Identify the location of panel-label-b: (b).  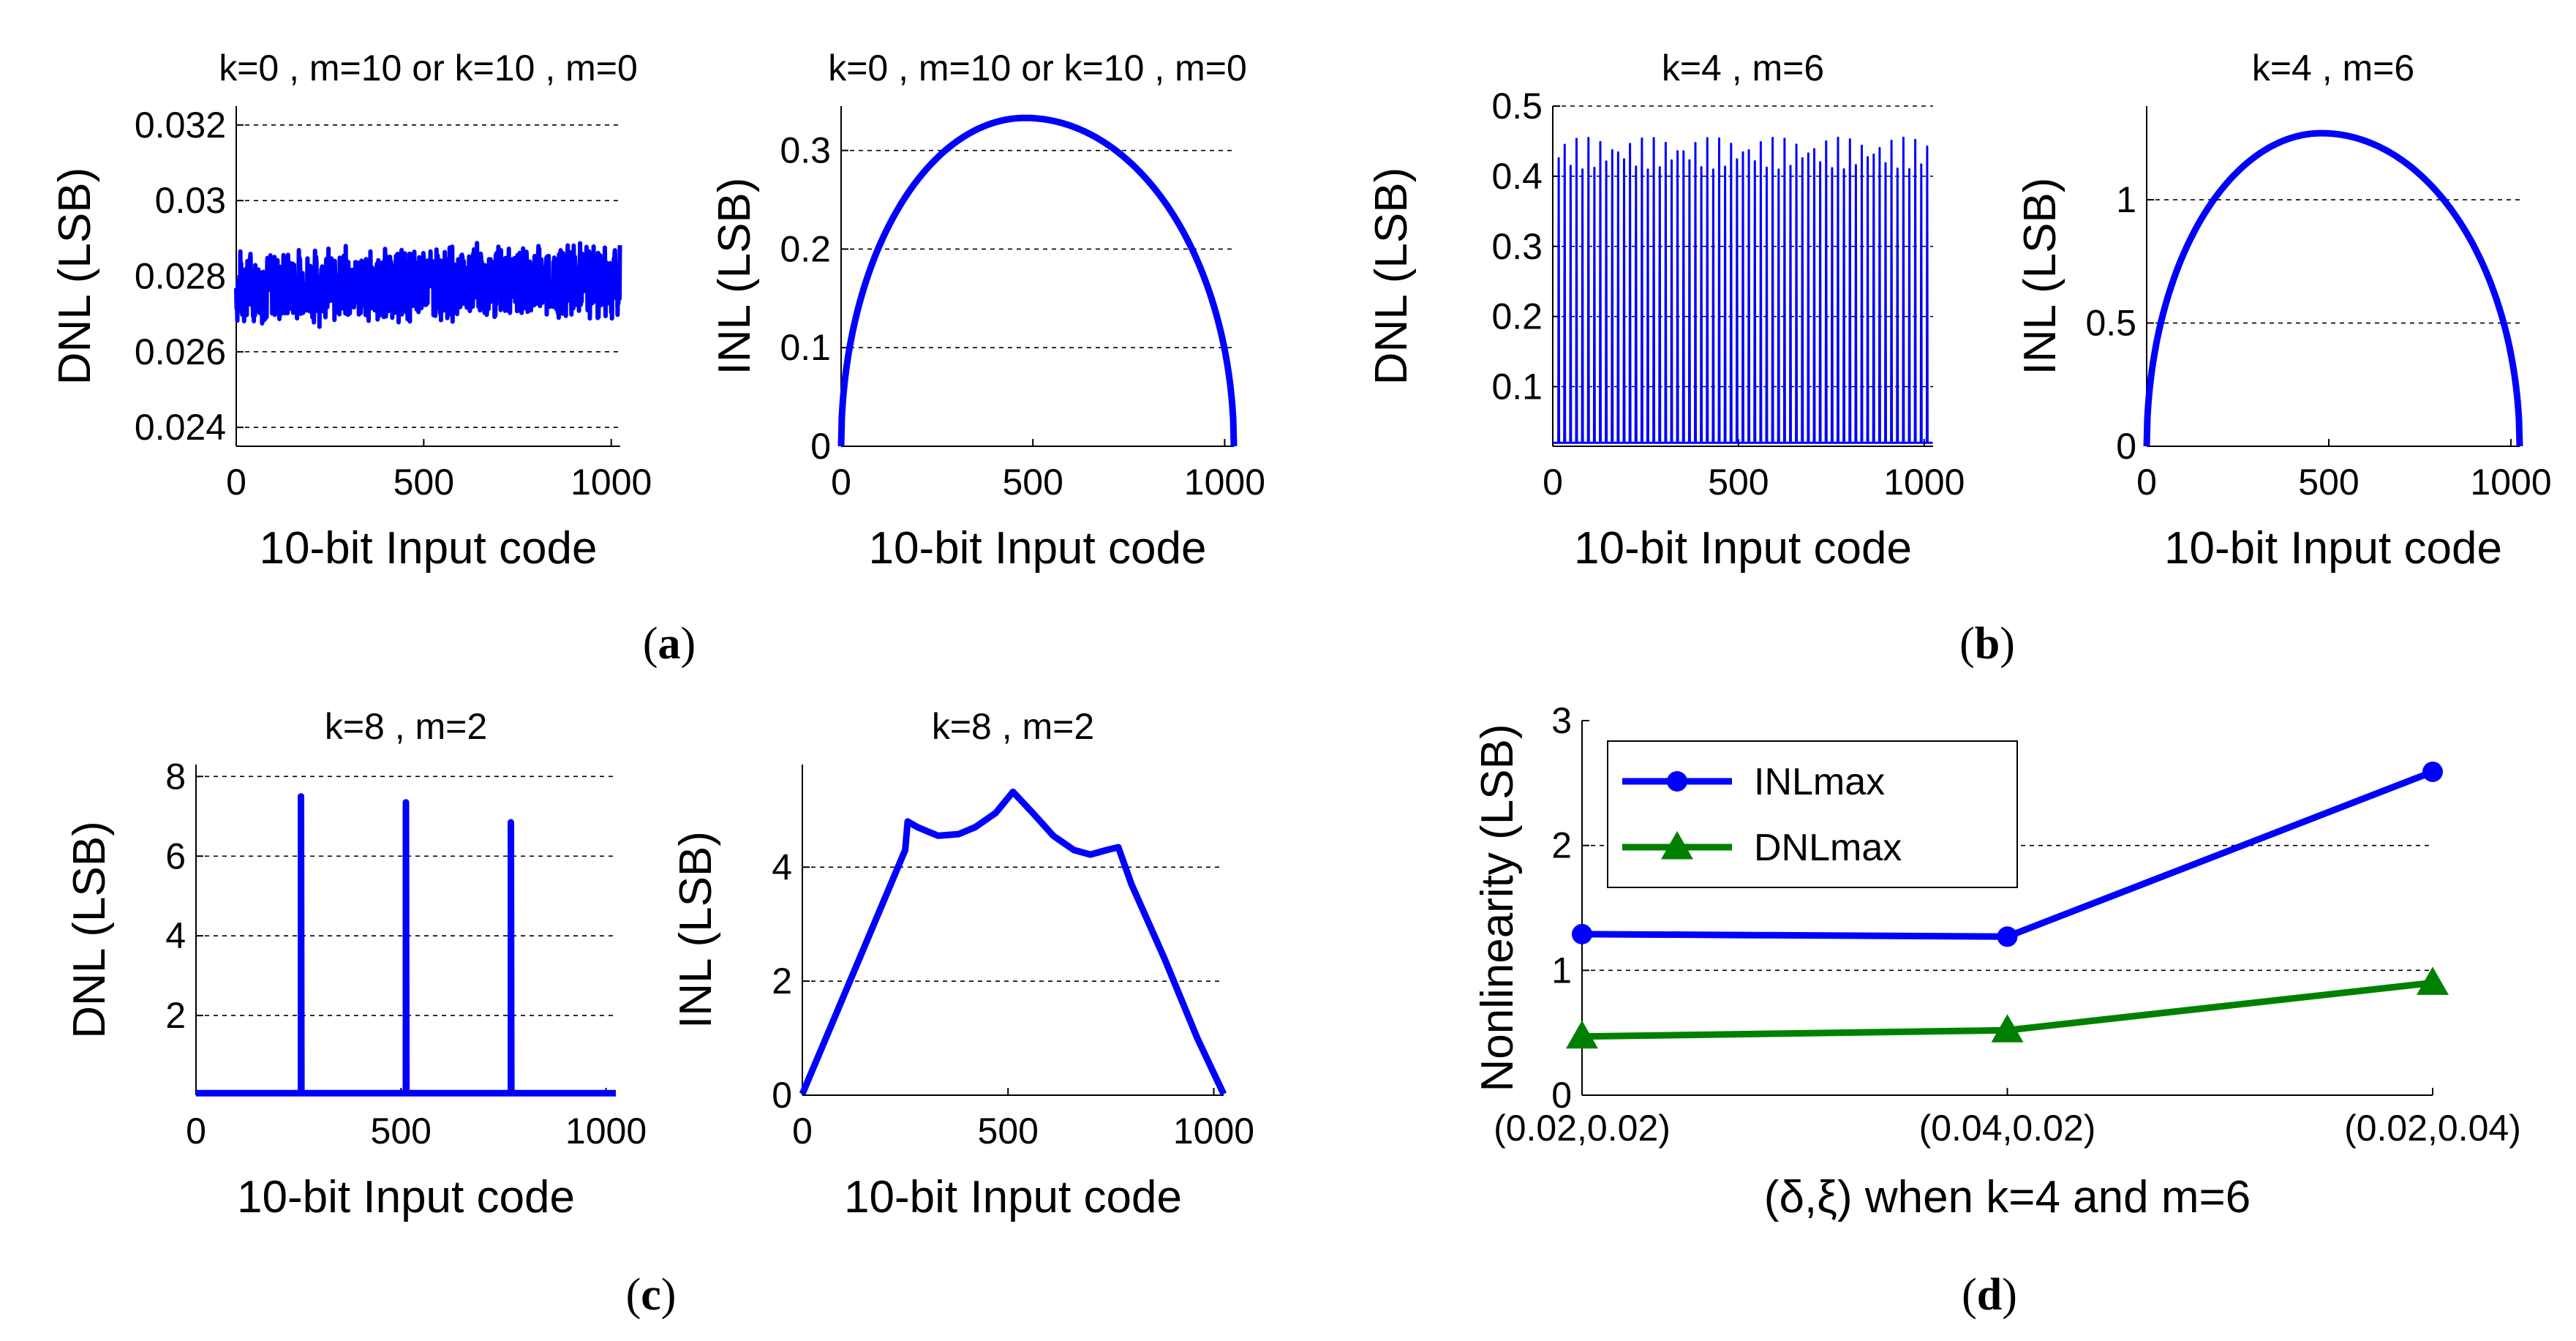
(1987, 644).